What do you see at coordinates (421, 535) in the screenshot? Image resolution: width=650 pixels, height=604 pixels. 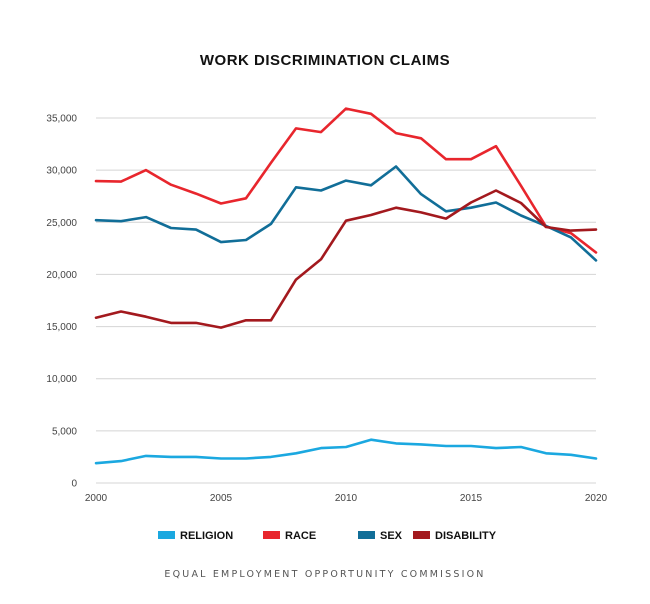 I see `legend-swatch-disability` at bounding box center [421, 535].